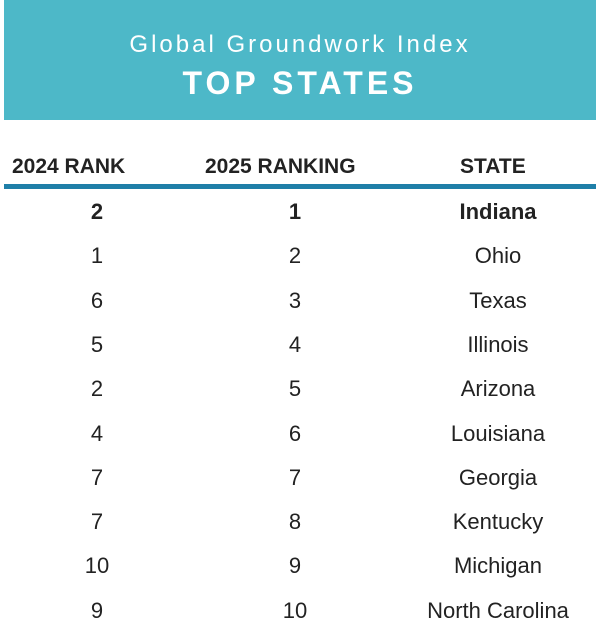  Describe the element at coordinates (498, 477) in the screenshot. I see `cell-state: Georgia` at that location.